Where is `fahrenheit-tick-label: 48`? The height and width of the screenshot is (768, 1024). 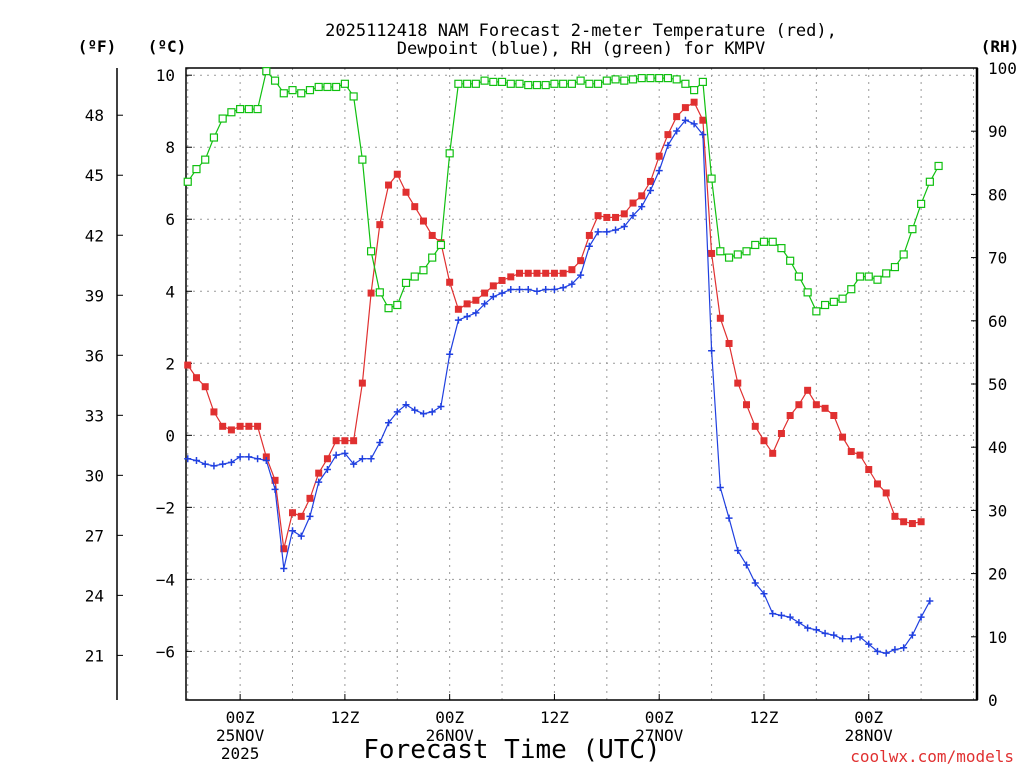
fahrenheit-tick-label: 48 is located at coordinates (94, 115).